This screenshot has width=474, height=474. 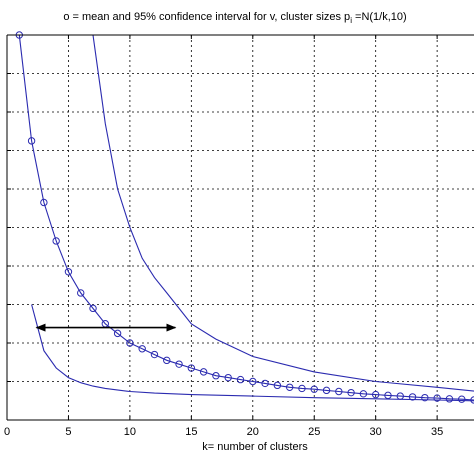 I want to click on x-tick-label: 20, so click(x=253, y=432).